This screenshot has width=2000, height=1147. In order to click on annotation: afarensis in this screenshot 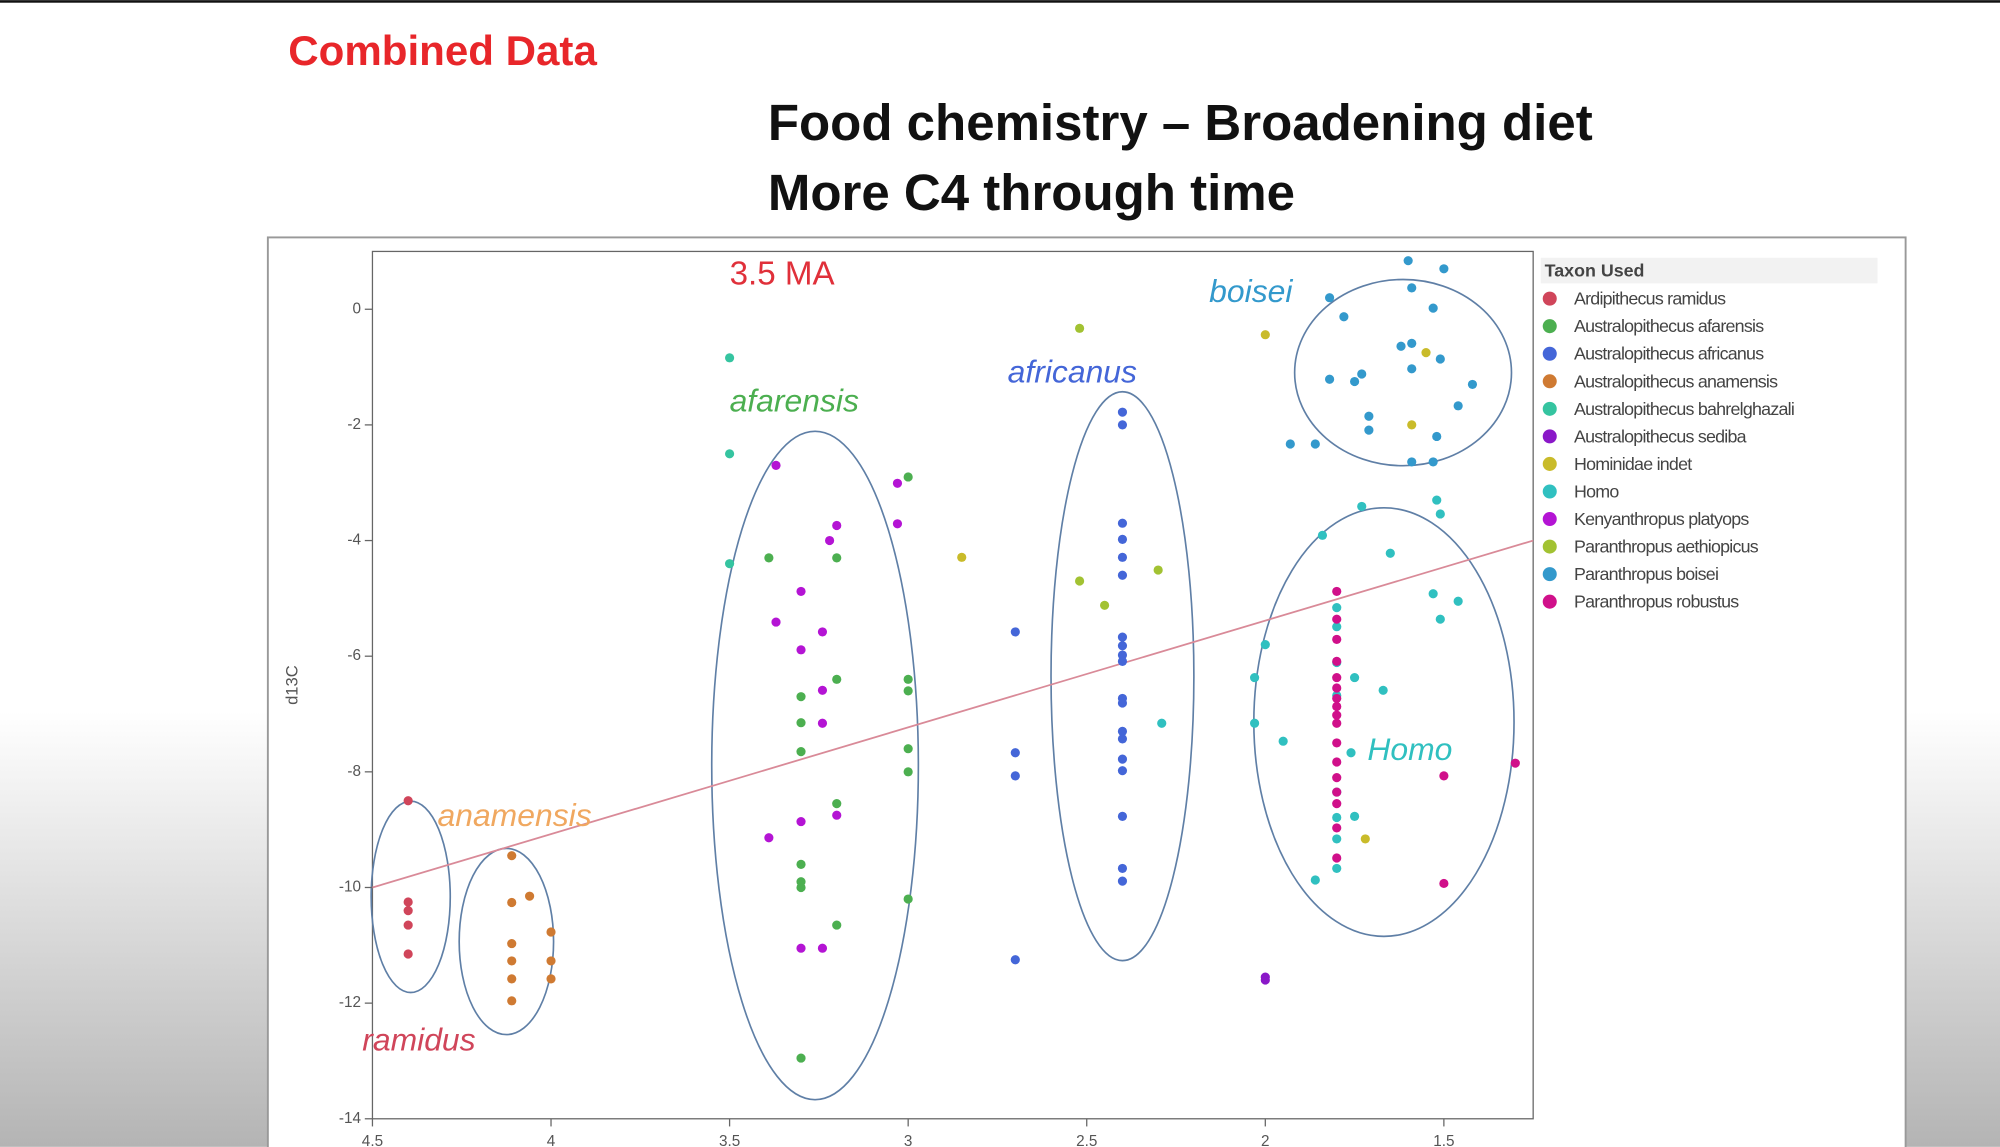, I will do `click(794, 401)`.